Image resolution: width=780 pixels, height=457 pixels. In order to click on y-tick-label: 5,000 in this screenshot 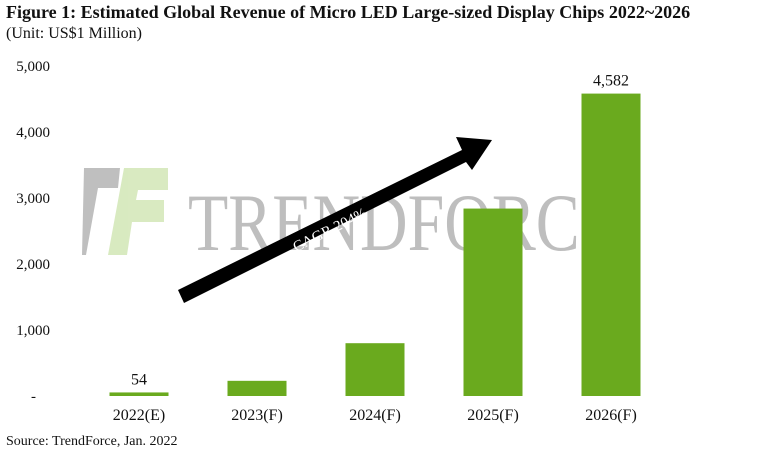, I will do `click(33, 67)`.